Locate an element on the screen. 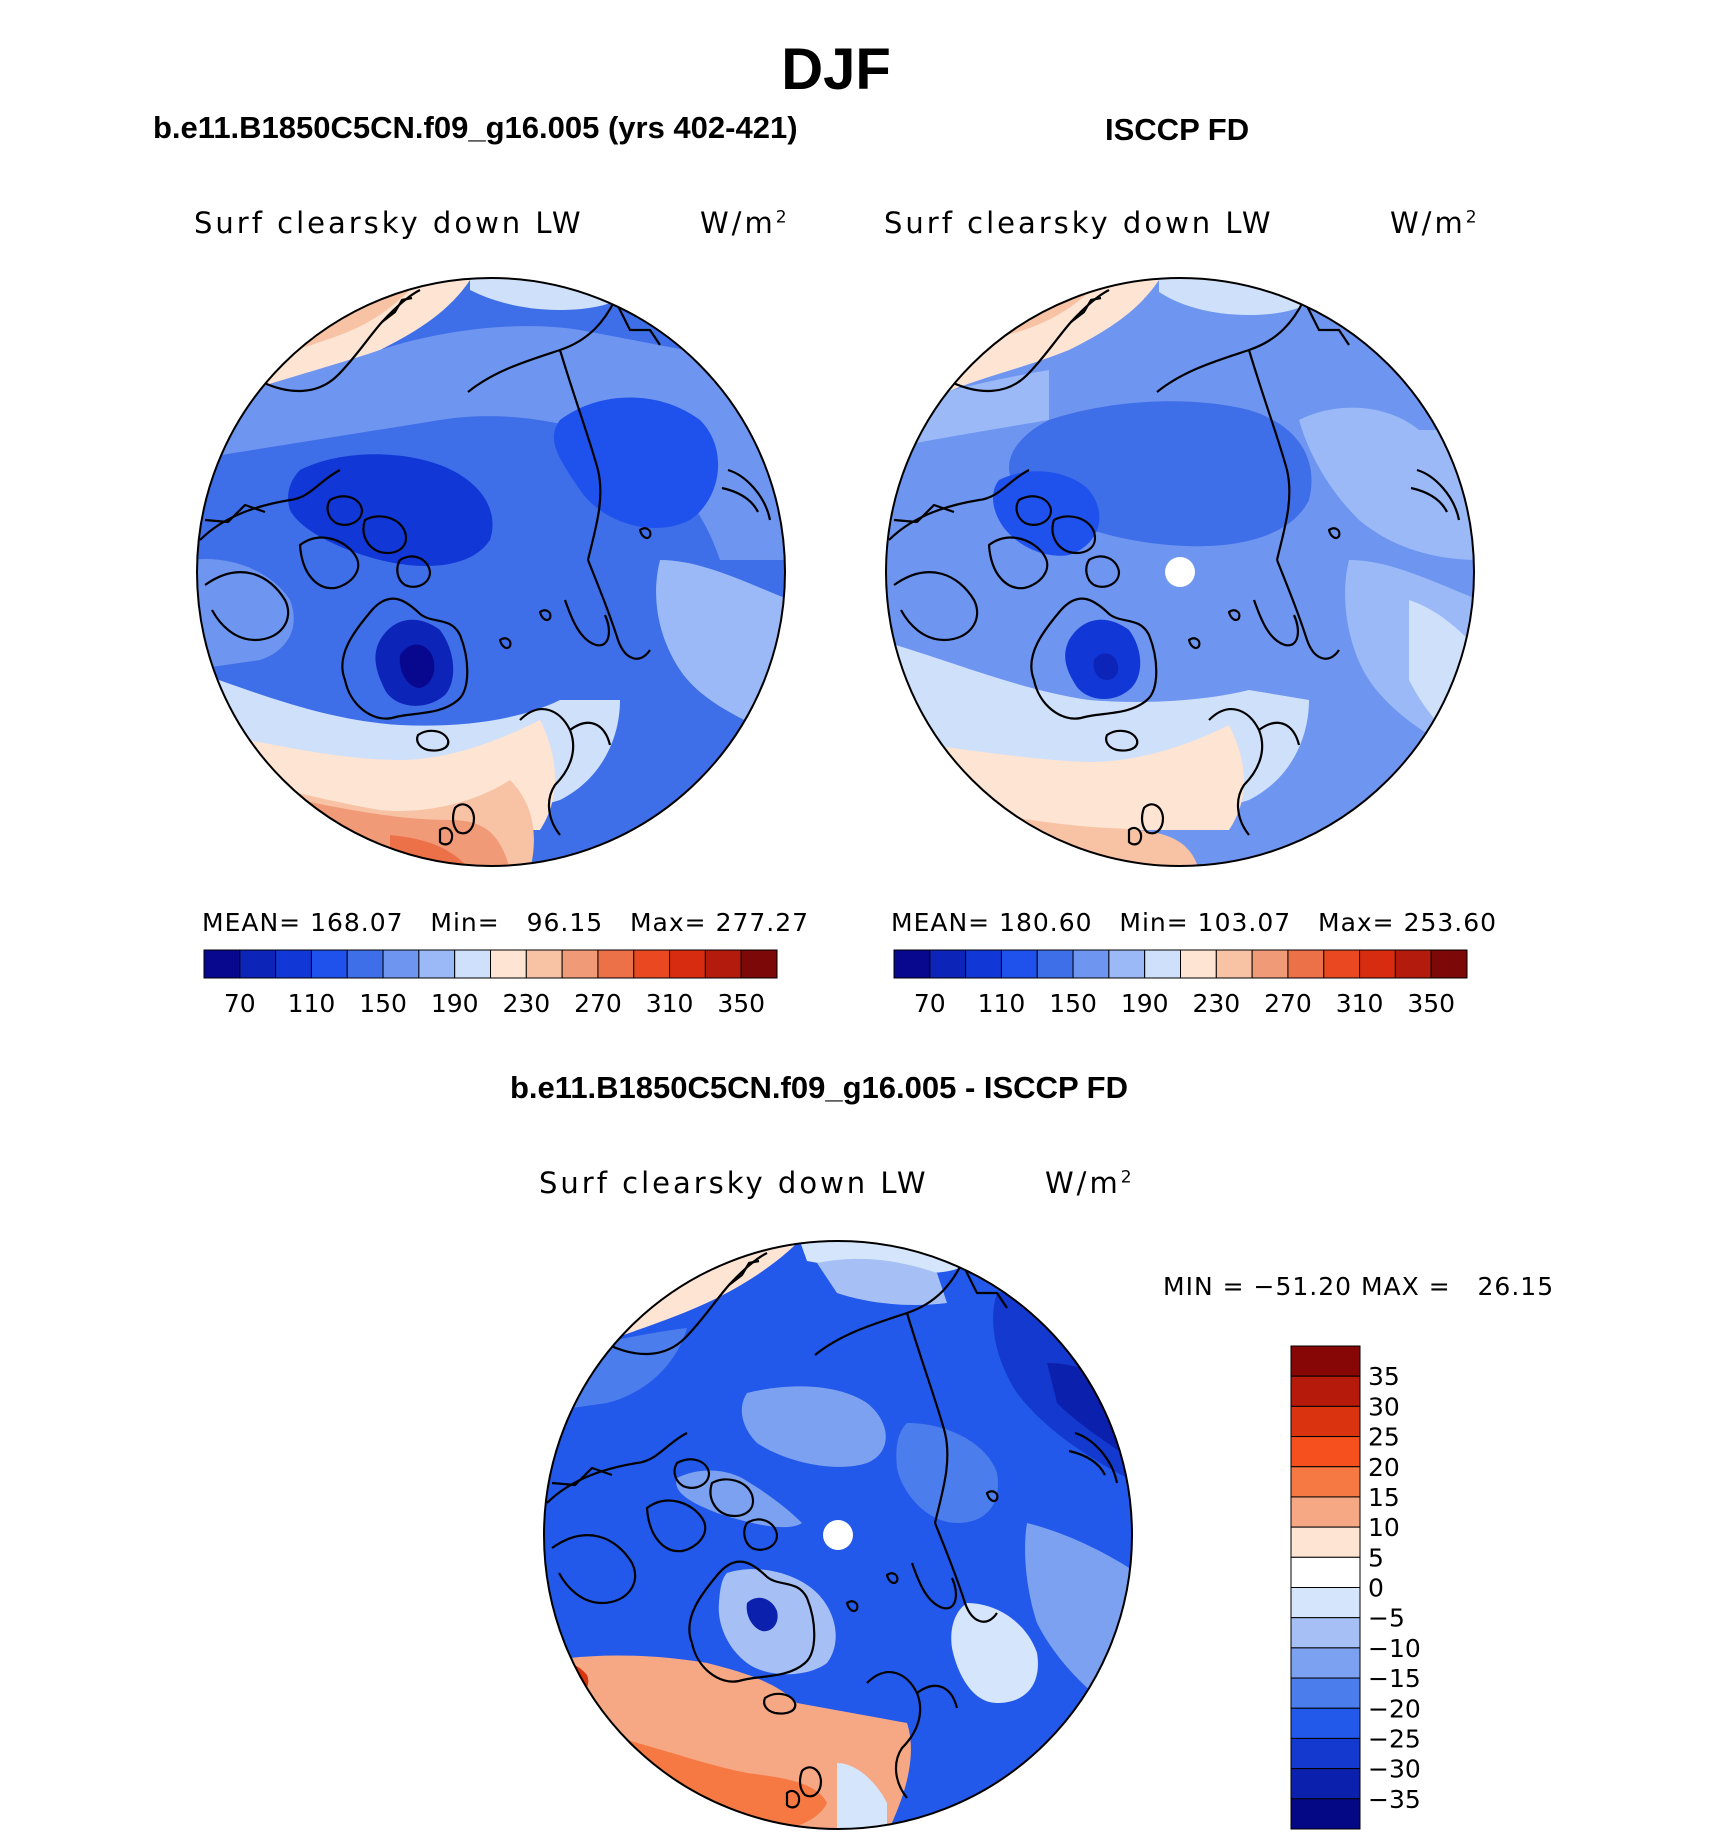  panel-3-map-border is located at coordinates (838, 1535).